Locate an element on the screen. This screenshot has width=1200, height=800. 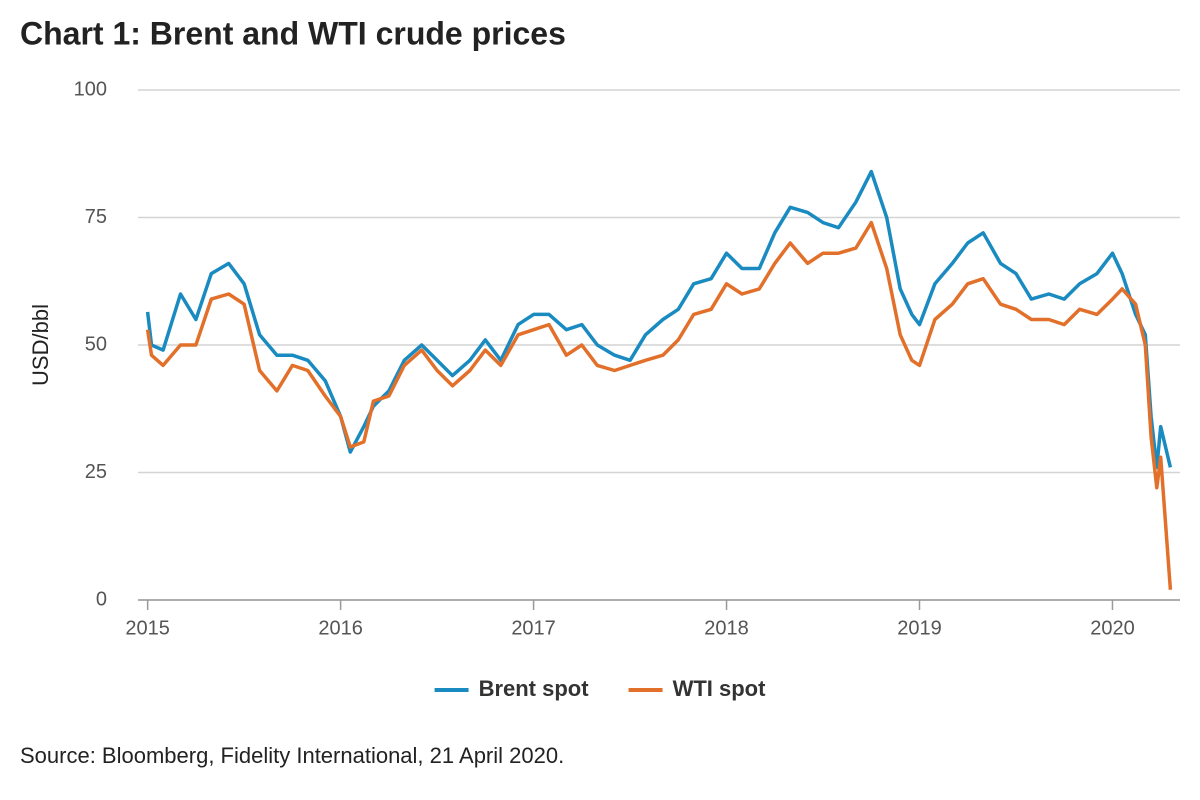
x-tick-label: 2019 is located at coordinates (919, 628).